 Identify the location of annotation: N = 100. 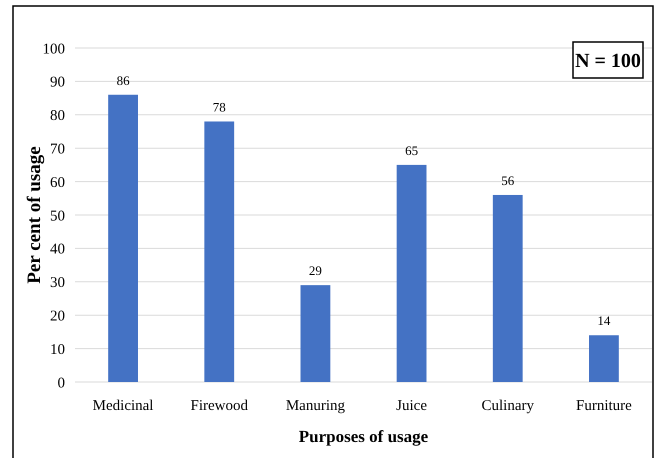
(608, 61).